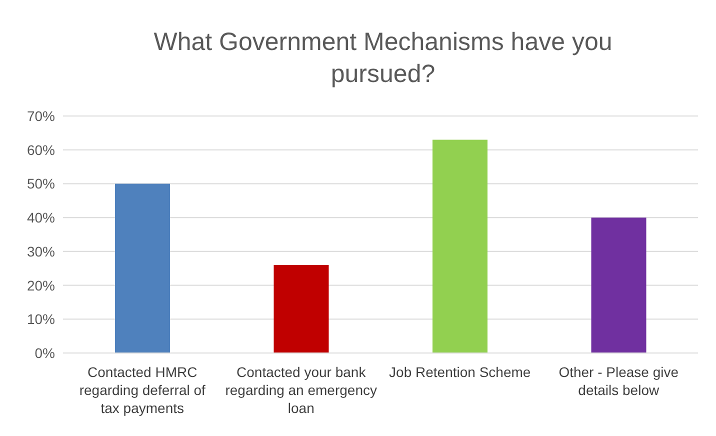 This screenshot has height=436, width=716. What do you see at coordinates (383, 58) in the screenshot?
I see `chart-title: What Government Mechanisms have you pursued?` at bounding box center [383, 58].